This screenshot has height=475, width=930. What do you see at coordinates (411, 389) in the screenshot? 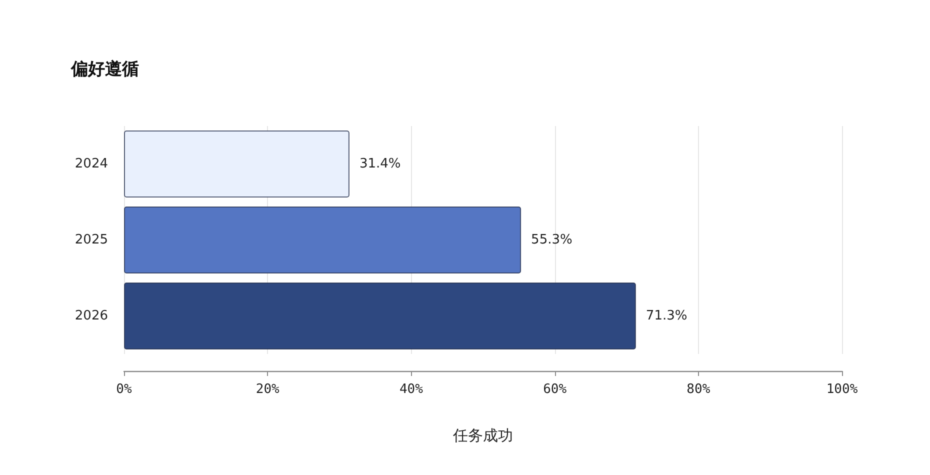
I see `x-tick-label: 40%` at bounding box center [411, 389].